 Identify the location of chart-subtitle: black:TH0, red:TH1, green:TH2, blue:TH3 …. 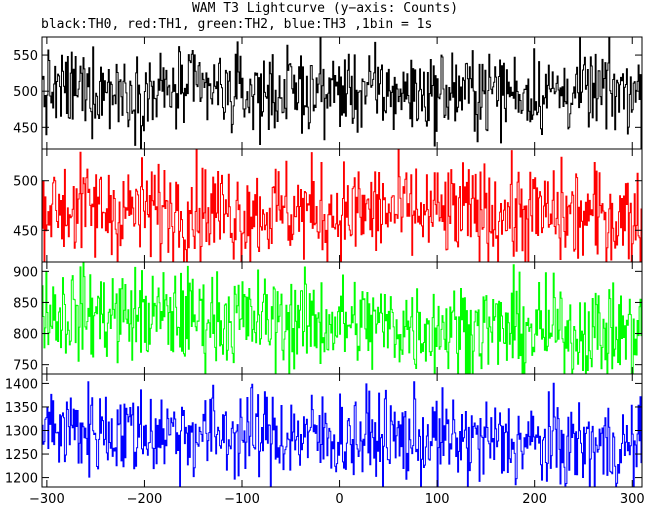
(237, 24).